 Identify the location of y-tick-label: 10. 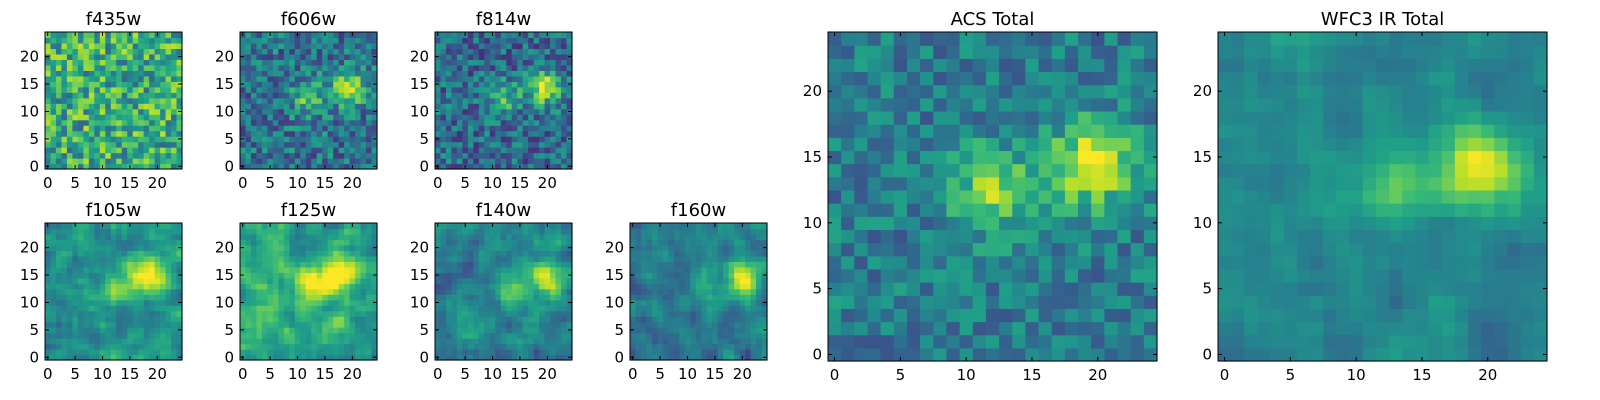
(419, 302).